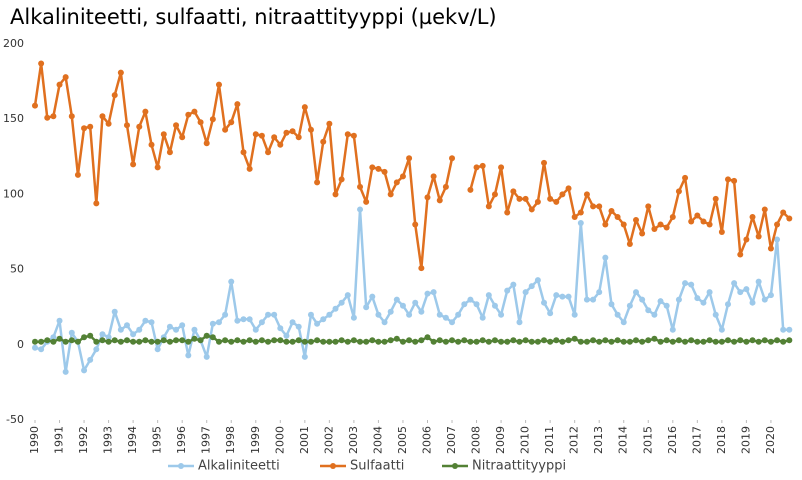 The height and width of the screenshot is (480, 802). I want to click on x-tick-label: 2008, so click(476, 440).